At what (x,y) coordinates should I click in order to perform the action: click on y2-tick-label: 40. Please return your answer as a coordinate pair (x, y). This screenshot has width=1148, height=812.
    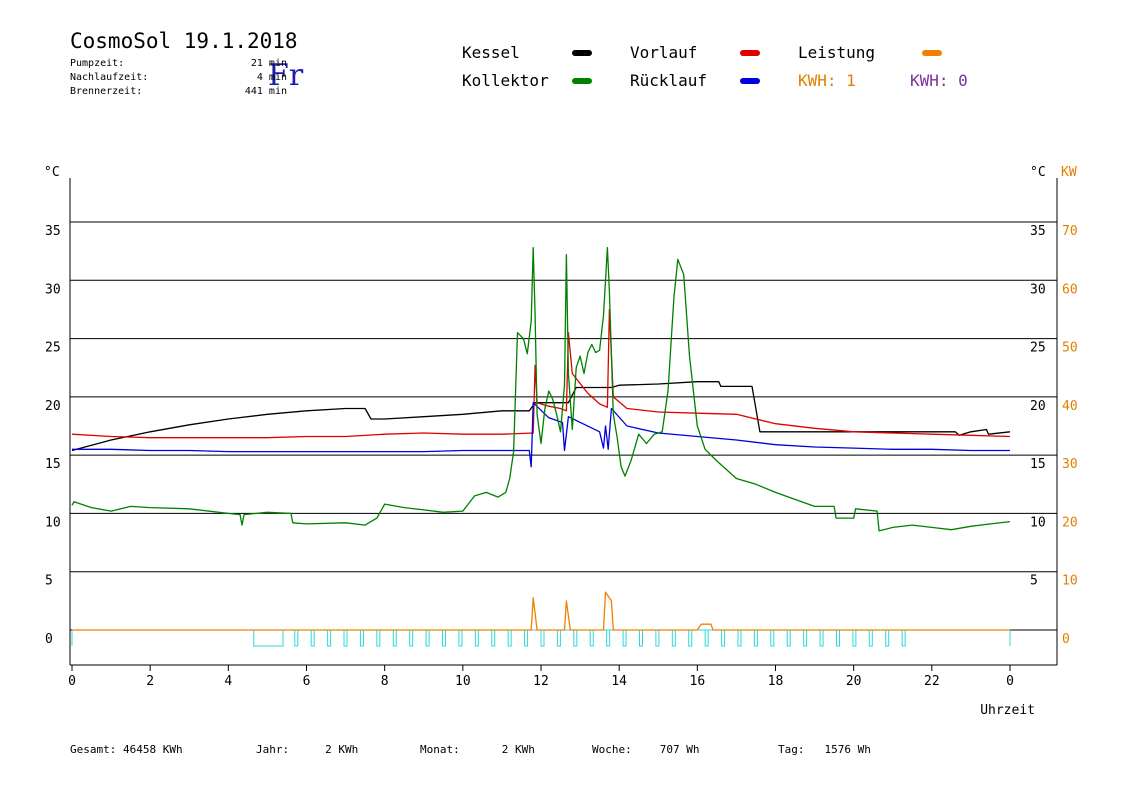
    Looking at the image, I should click on (1070, 406).